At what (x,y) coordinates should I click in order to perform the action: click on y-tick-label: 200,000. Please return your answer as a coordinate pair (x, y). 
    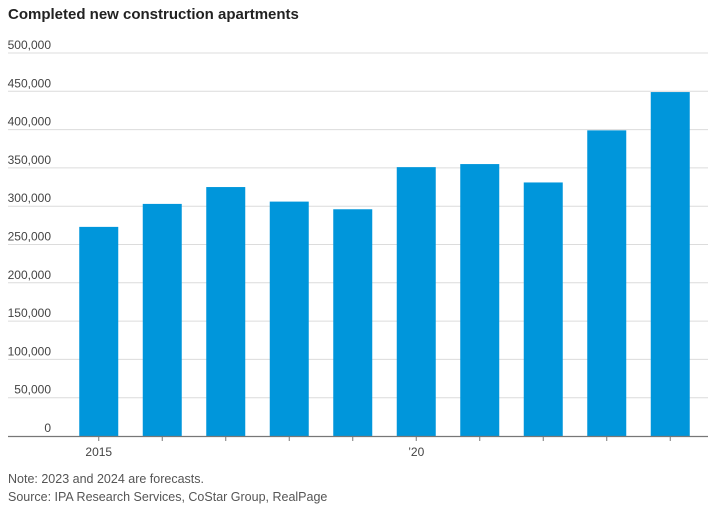
    Looking at the image, I should click on (30, 275).